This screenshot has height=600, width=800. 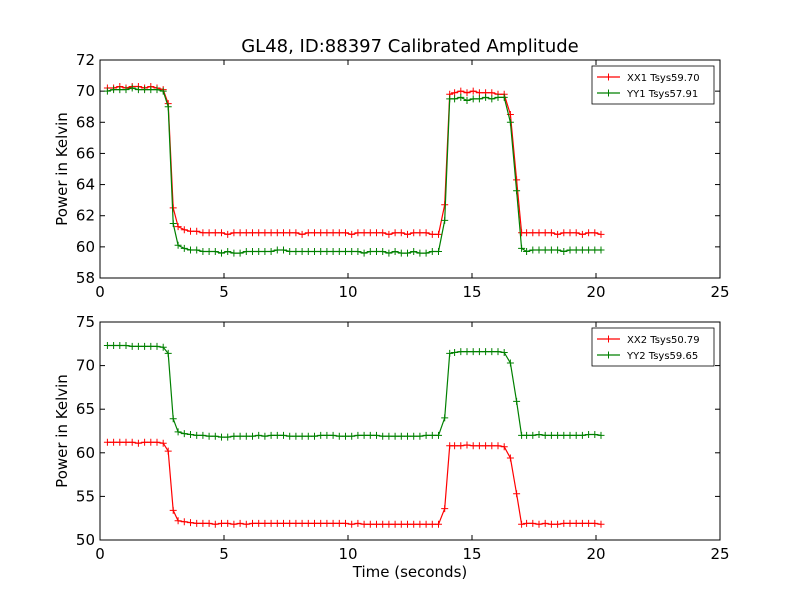 I want to click on legend-marker, so click(x=608, y=93).